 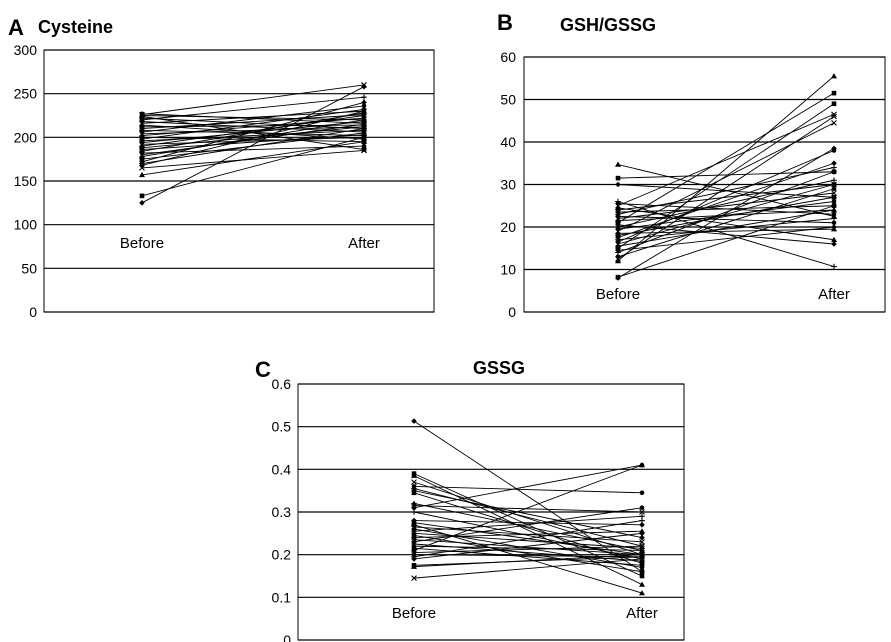 What do you see at coordinates (26, 181) in the screenshot?
I see `y-tick-label: 150` at bounding box center [26, 181].